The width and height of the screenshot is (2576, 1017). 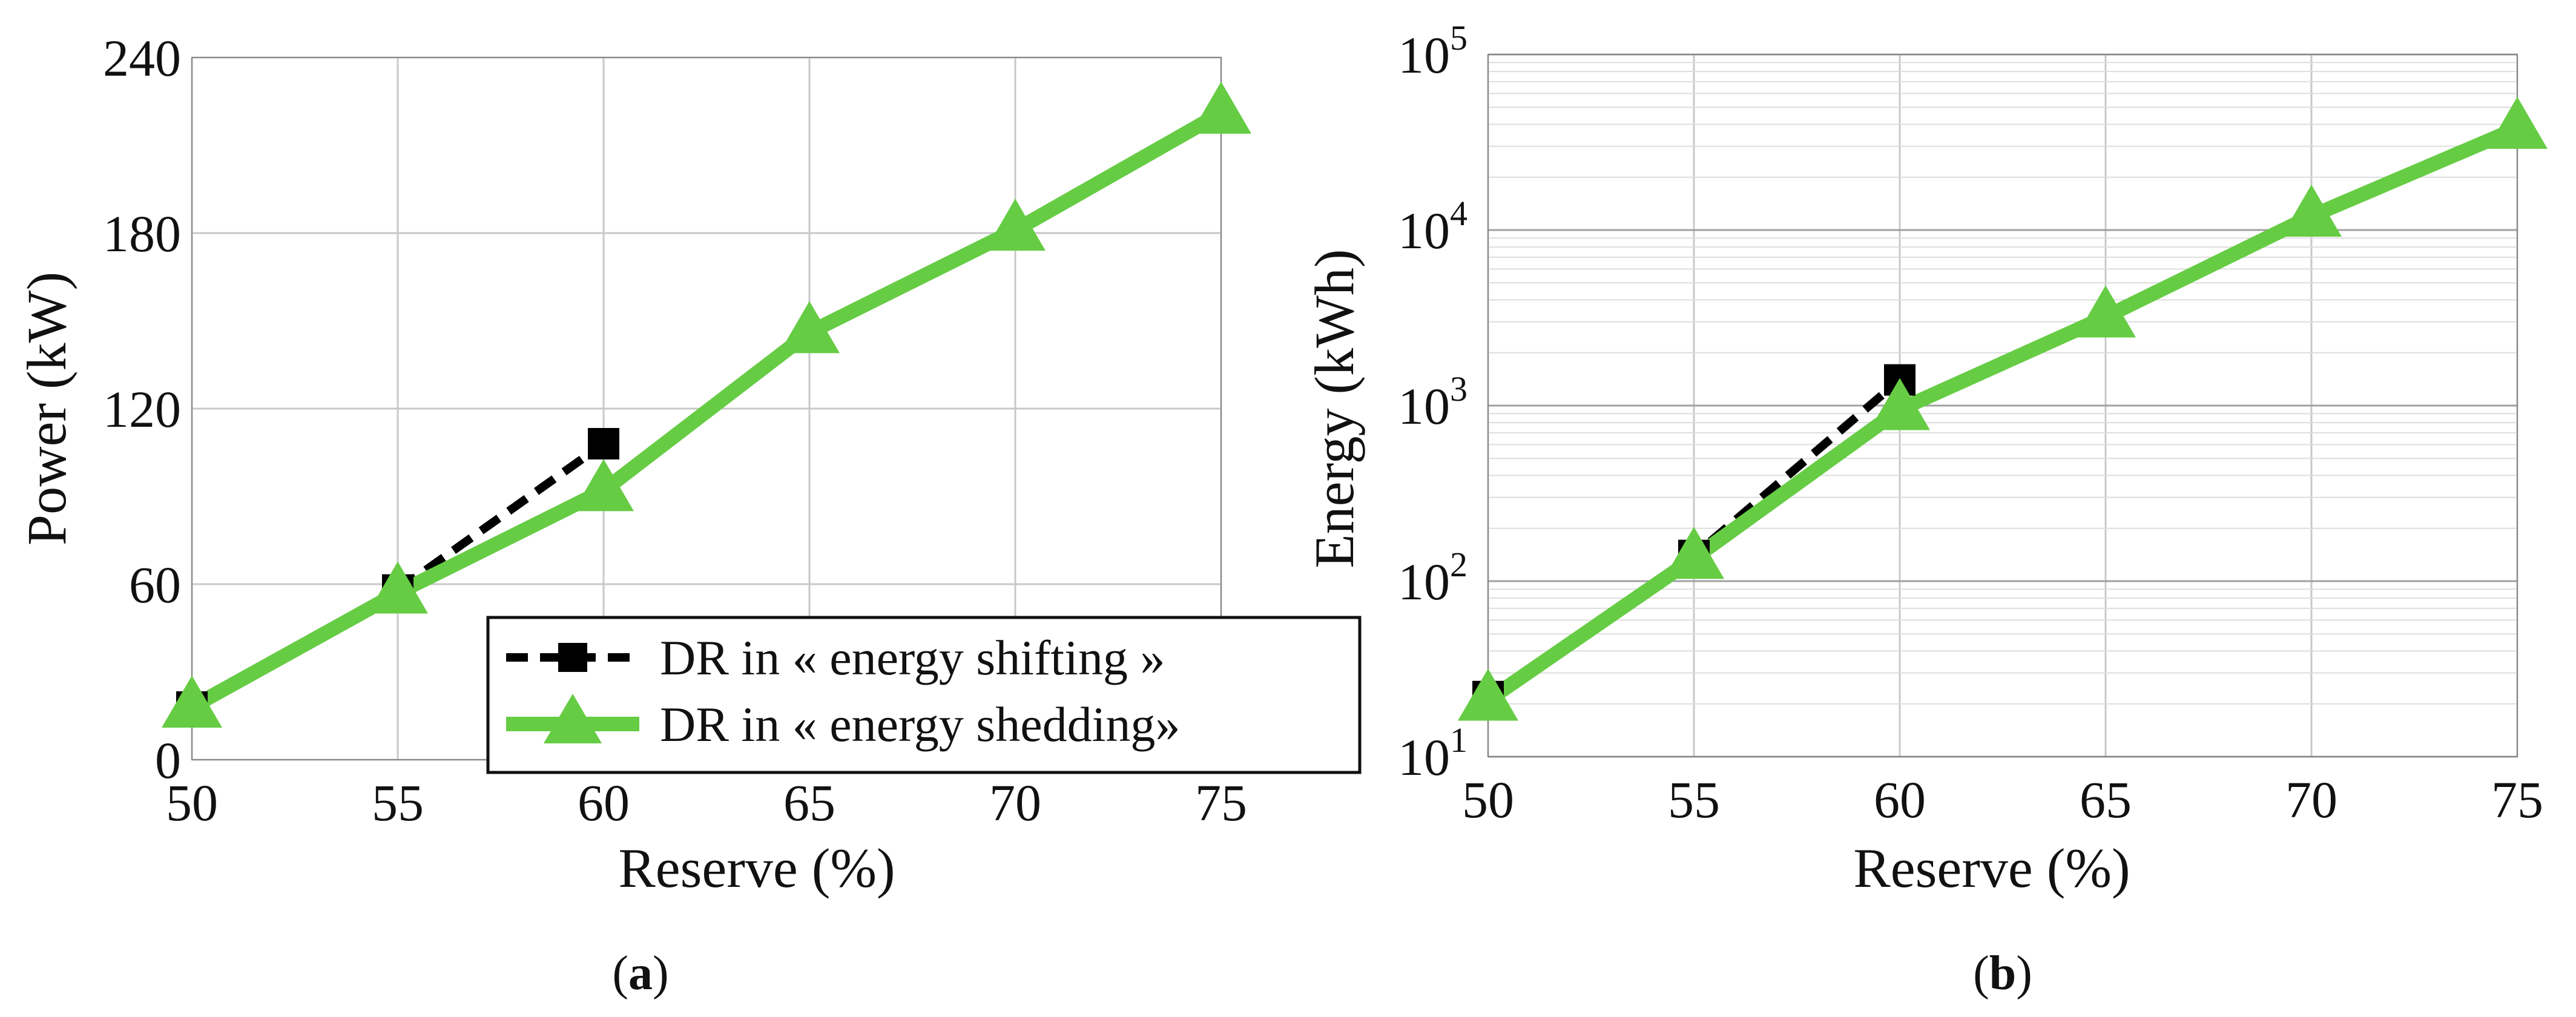 I want to click on panel-a-y-tick-labels: 0 60 120 180 240, so click(x=142, y=409).